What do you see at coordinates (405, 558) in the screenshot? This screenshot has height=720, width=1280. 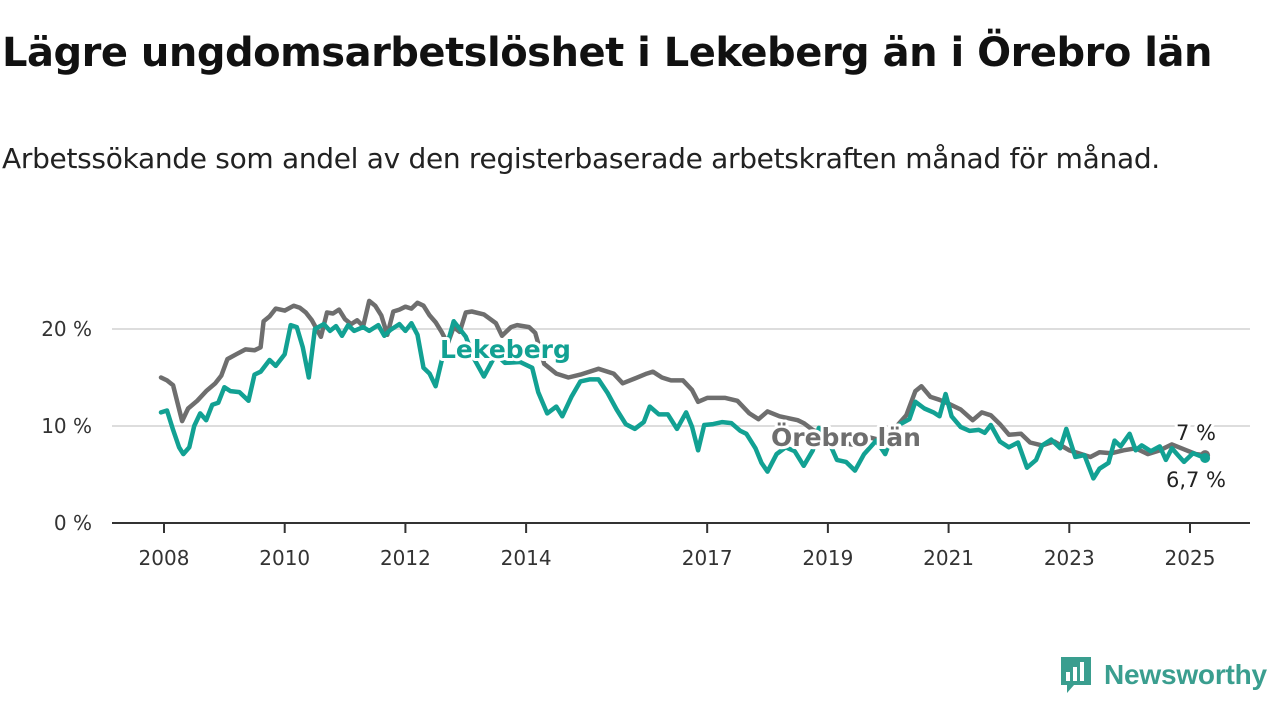 I see `x-tick-label: 2012` at bounding box center [405, 558].